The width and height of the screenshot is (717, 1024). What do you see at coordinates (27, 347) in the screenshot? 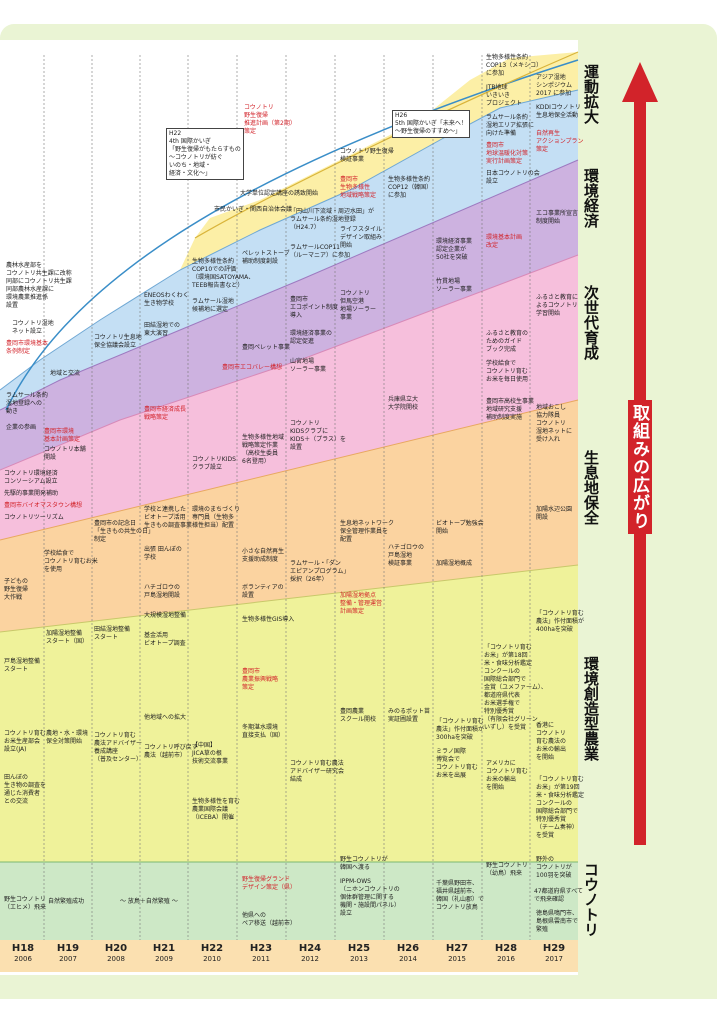
I see `event-note: 豊岡市環境基本 条例制定` at bounding box center [27, 347].